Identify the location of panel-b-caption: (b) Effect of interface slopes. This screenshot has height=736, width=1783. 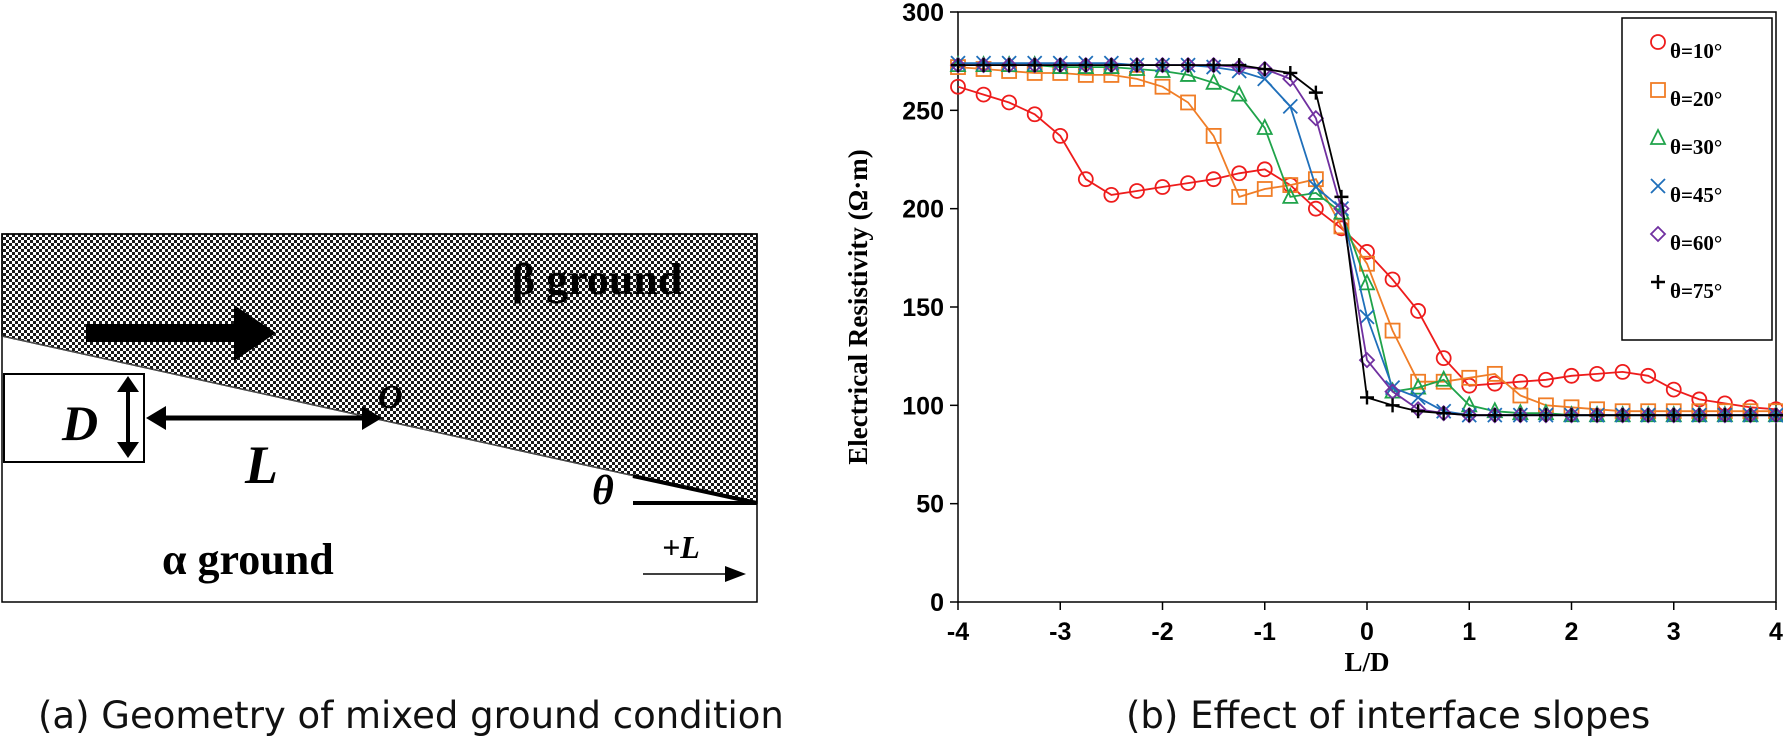
(1388, 715).